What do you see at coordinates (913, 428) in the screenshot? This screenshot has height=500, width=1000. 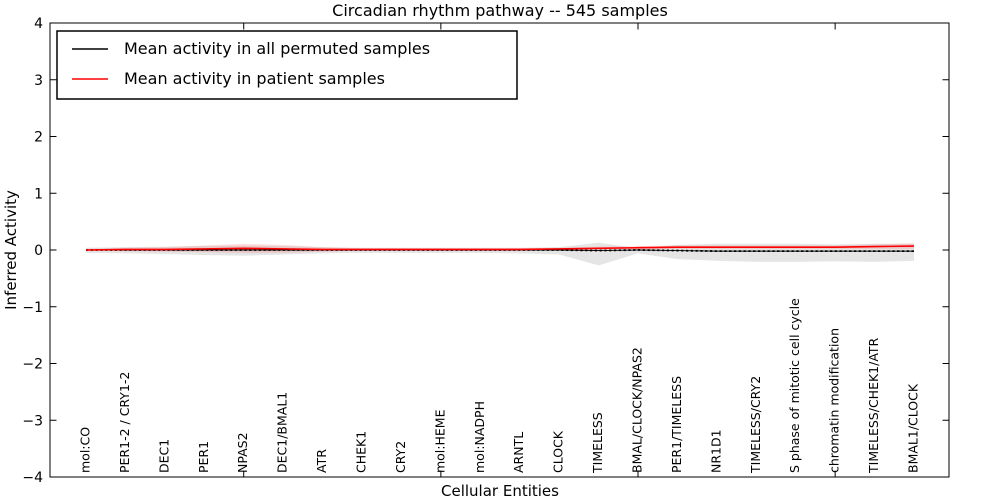 I see `x-category-label: BMAL1/CLOCK` at bounding box center [913, 428].